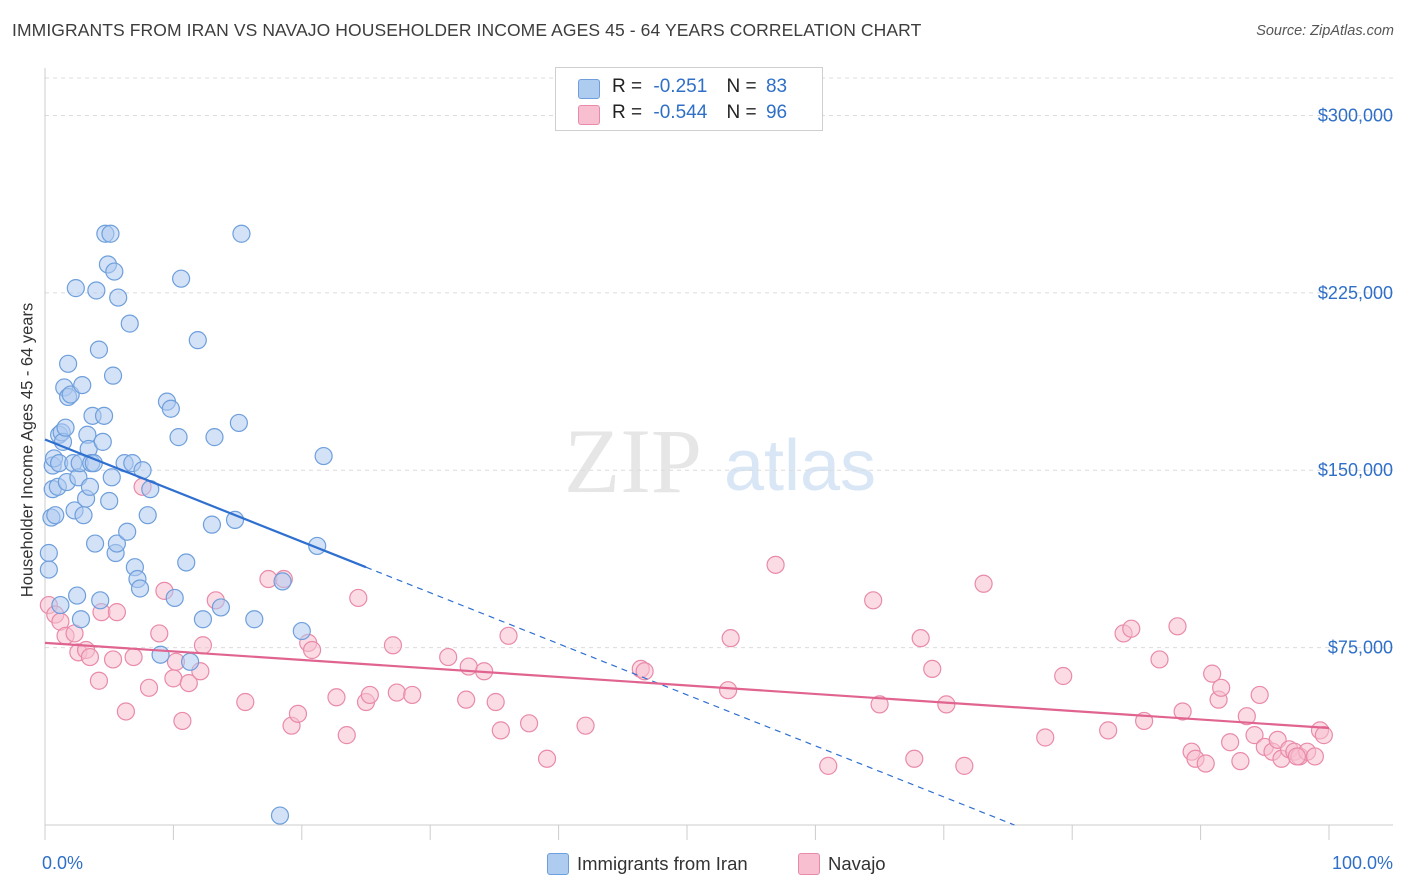 The image size is (1406, 892). Describe the element at coordinates (857, 863) in the screenshot. I see `legend-label-navajo: Navajo` at that location.